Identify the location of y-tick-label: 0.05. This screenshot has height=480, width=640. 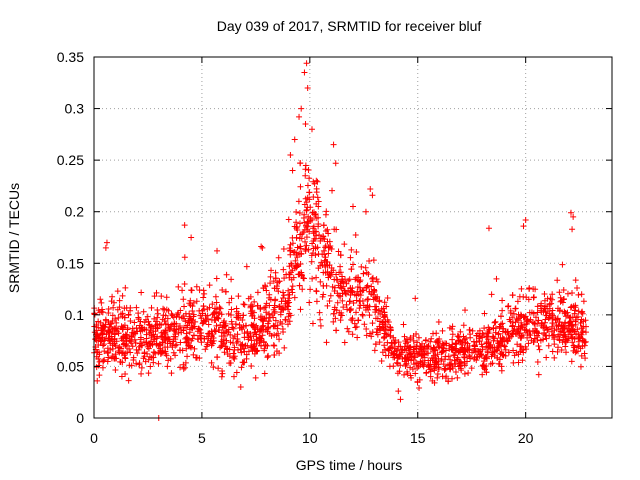
(70, 366).